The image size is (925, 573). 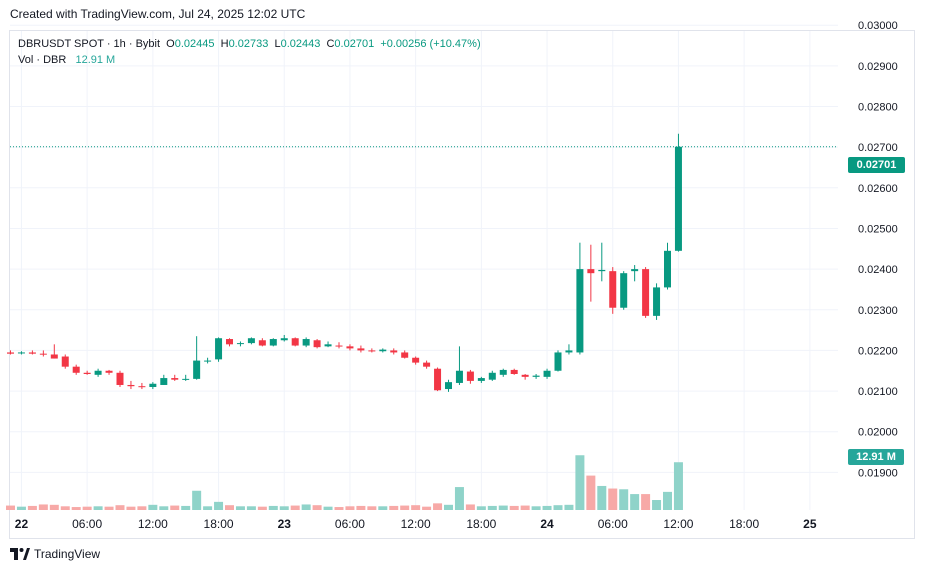 What do you see at coordinates (20, 554) in the screenshot?
I see `tradingview-logo-icon` at bounding box center [20, 554].